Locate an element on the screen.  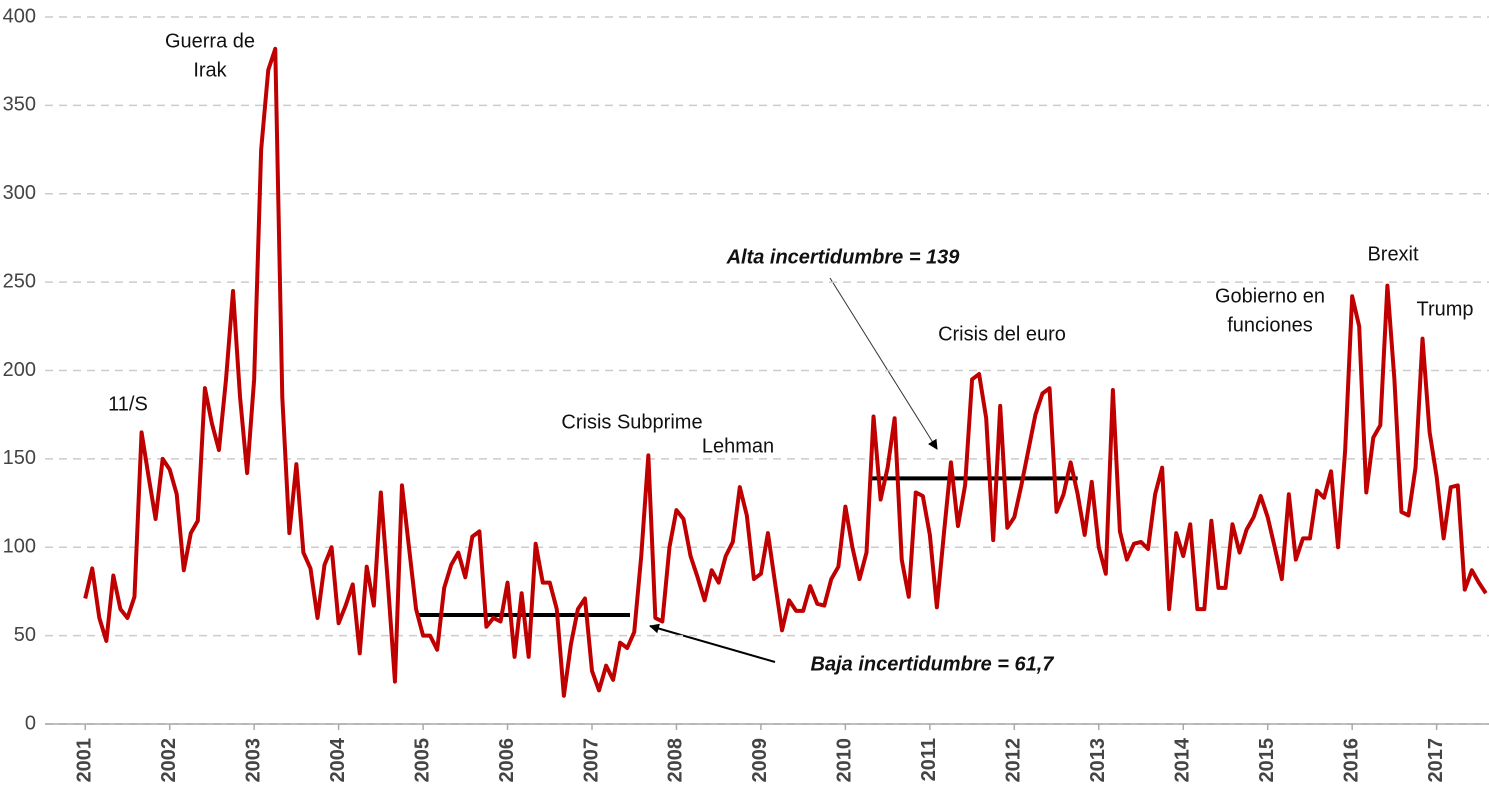
y-tick-label: 150 is located at coordinates (19, 458).